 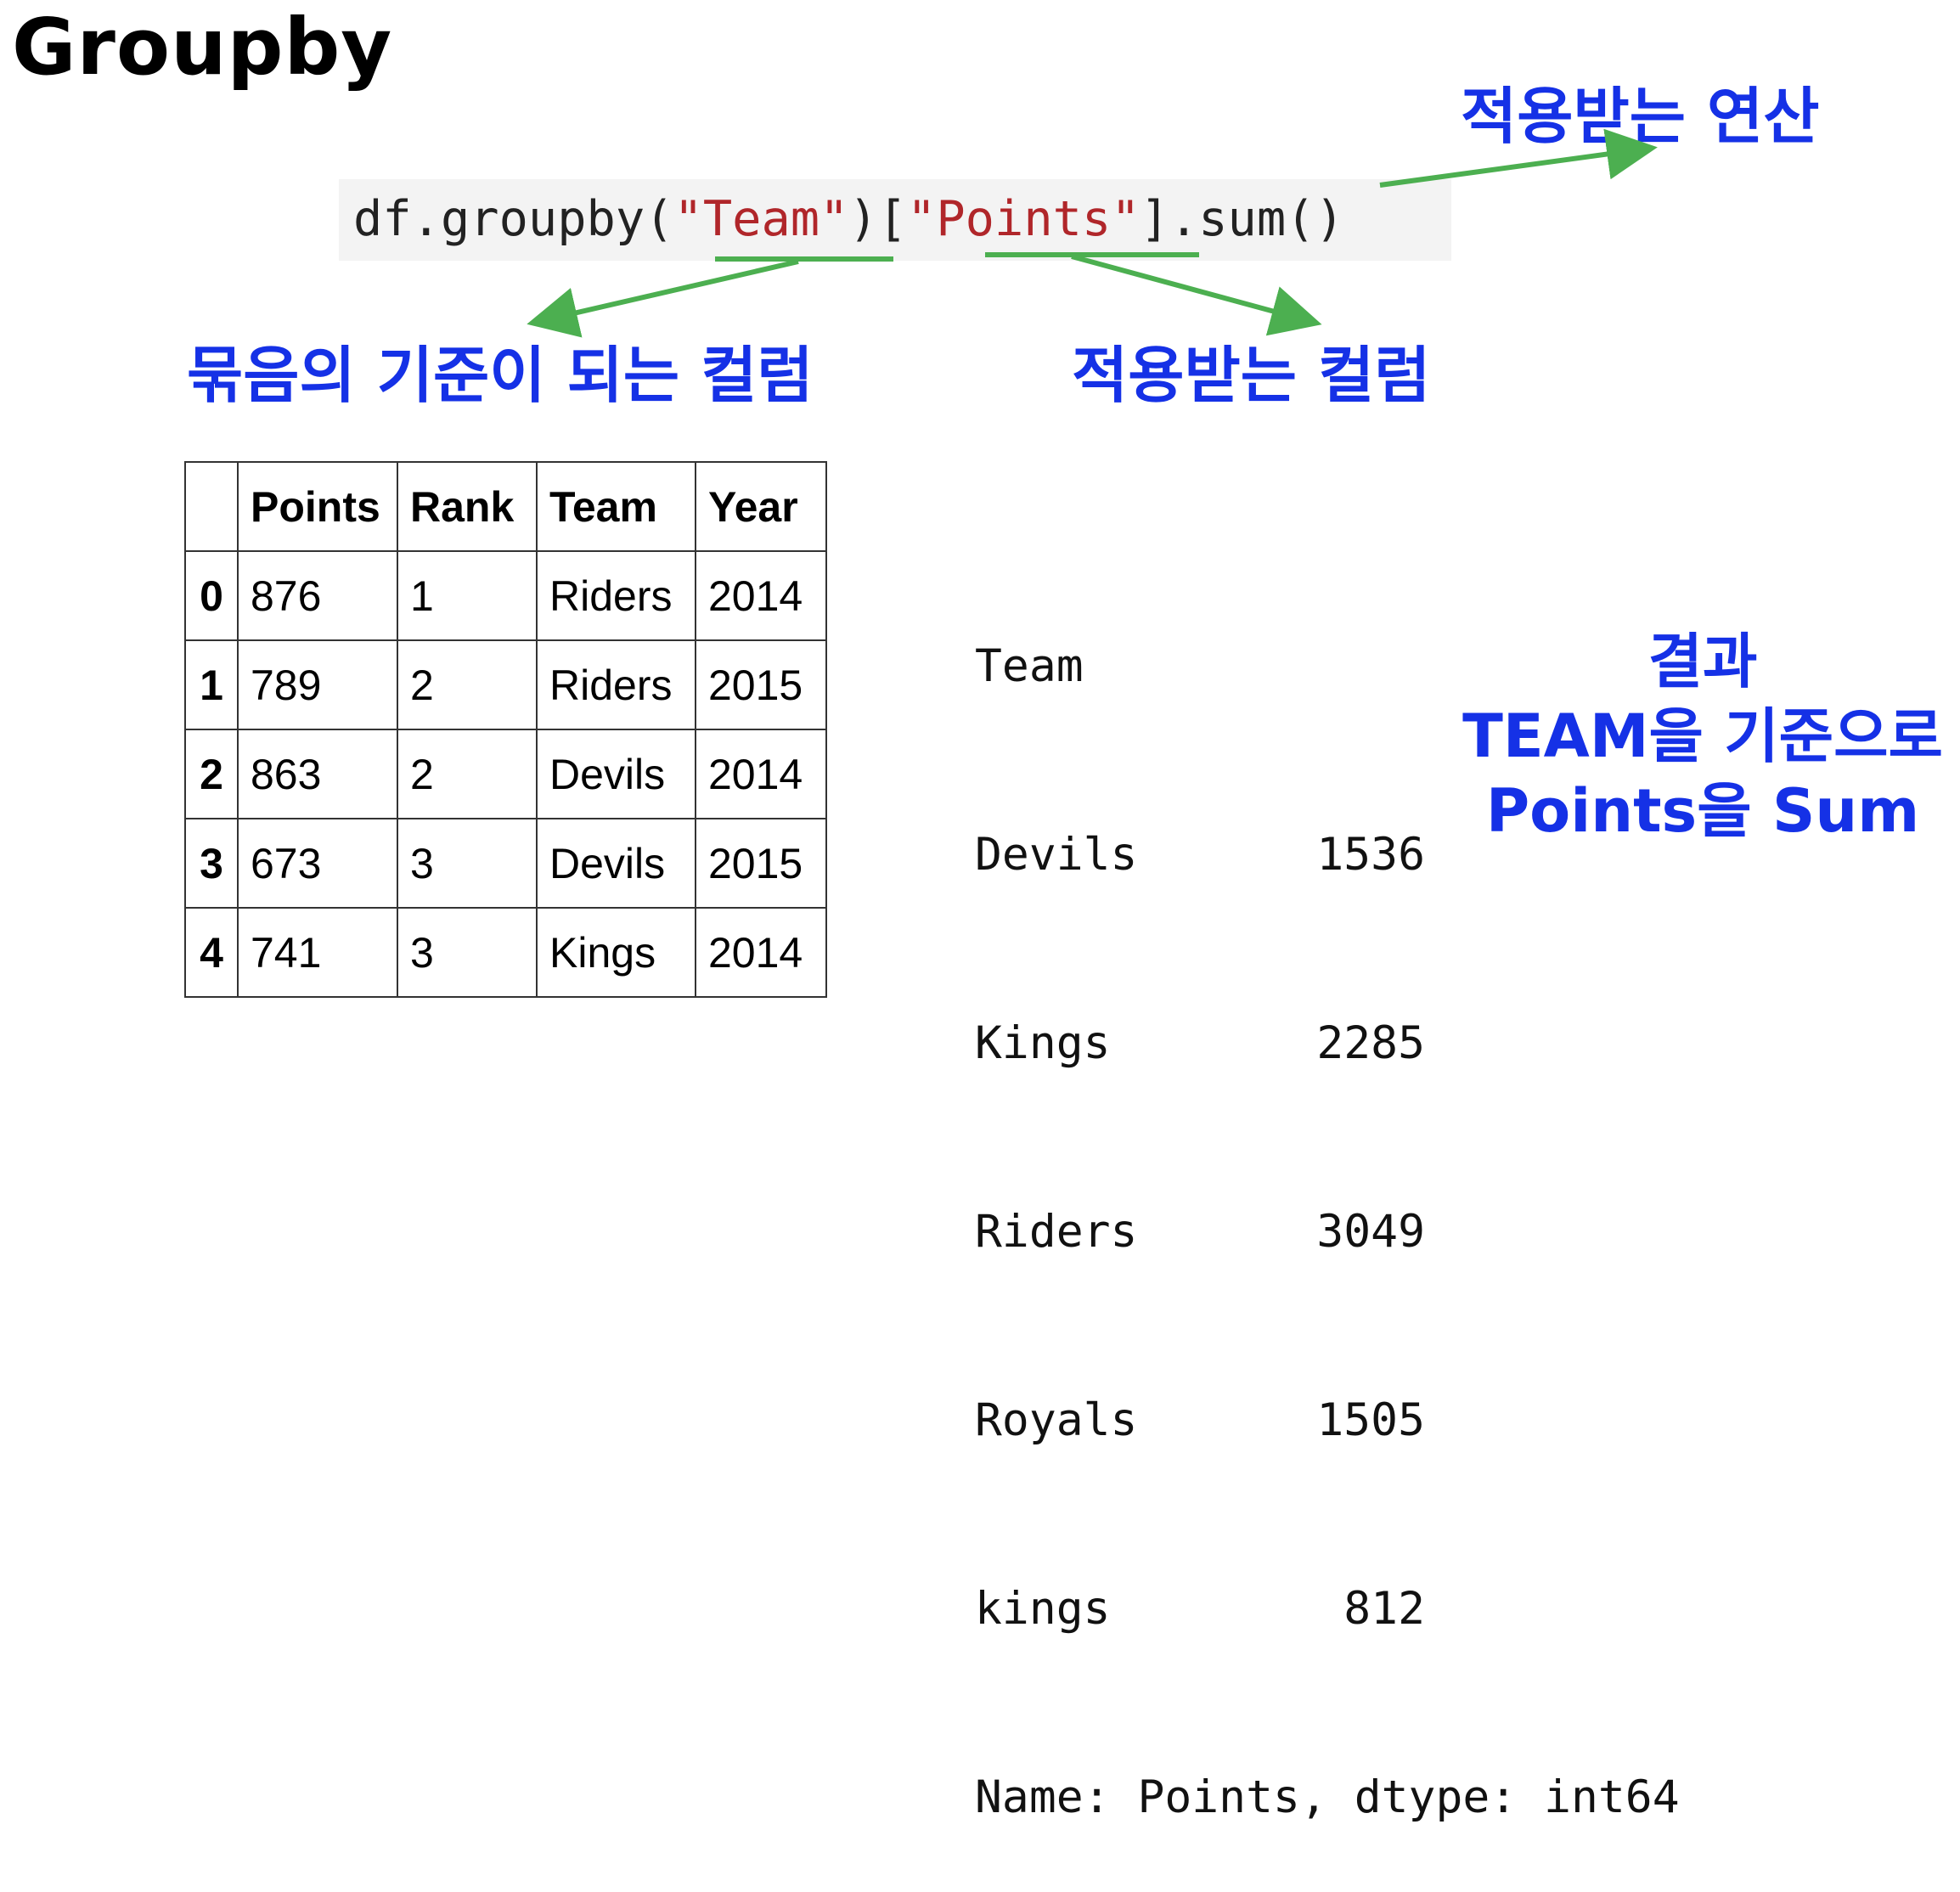 I want to click on table-row: 3 673 3 Devils 2015, so click(x=505, y=863).